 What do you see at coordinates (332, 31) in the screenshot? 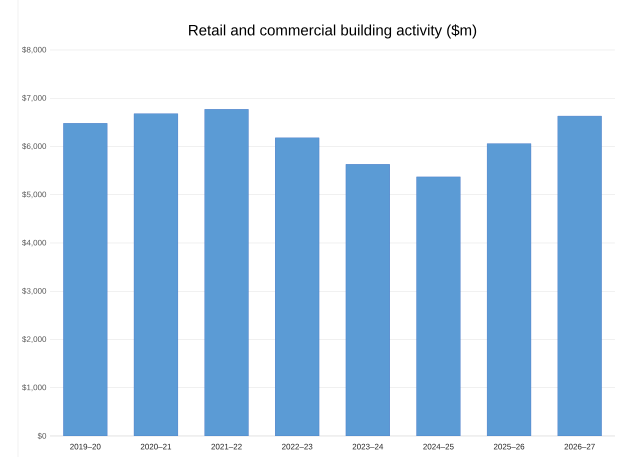
I see `chart-title: Retail and commercial building activity ($m)` at bounding box center [332, 31].